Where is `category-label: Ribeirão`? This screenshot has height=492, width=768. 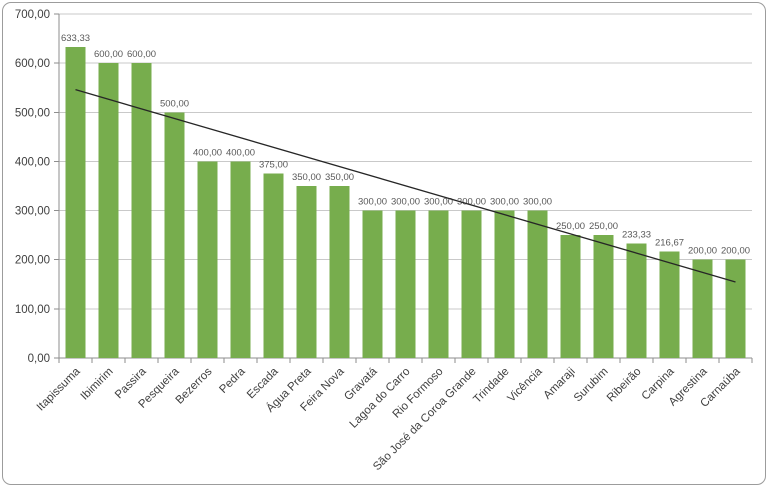 category-label: Ribeirão is located at coordinates (624, 385).